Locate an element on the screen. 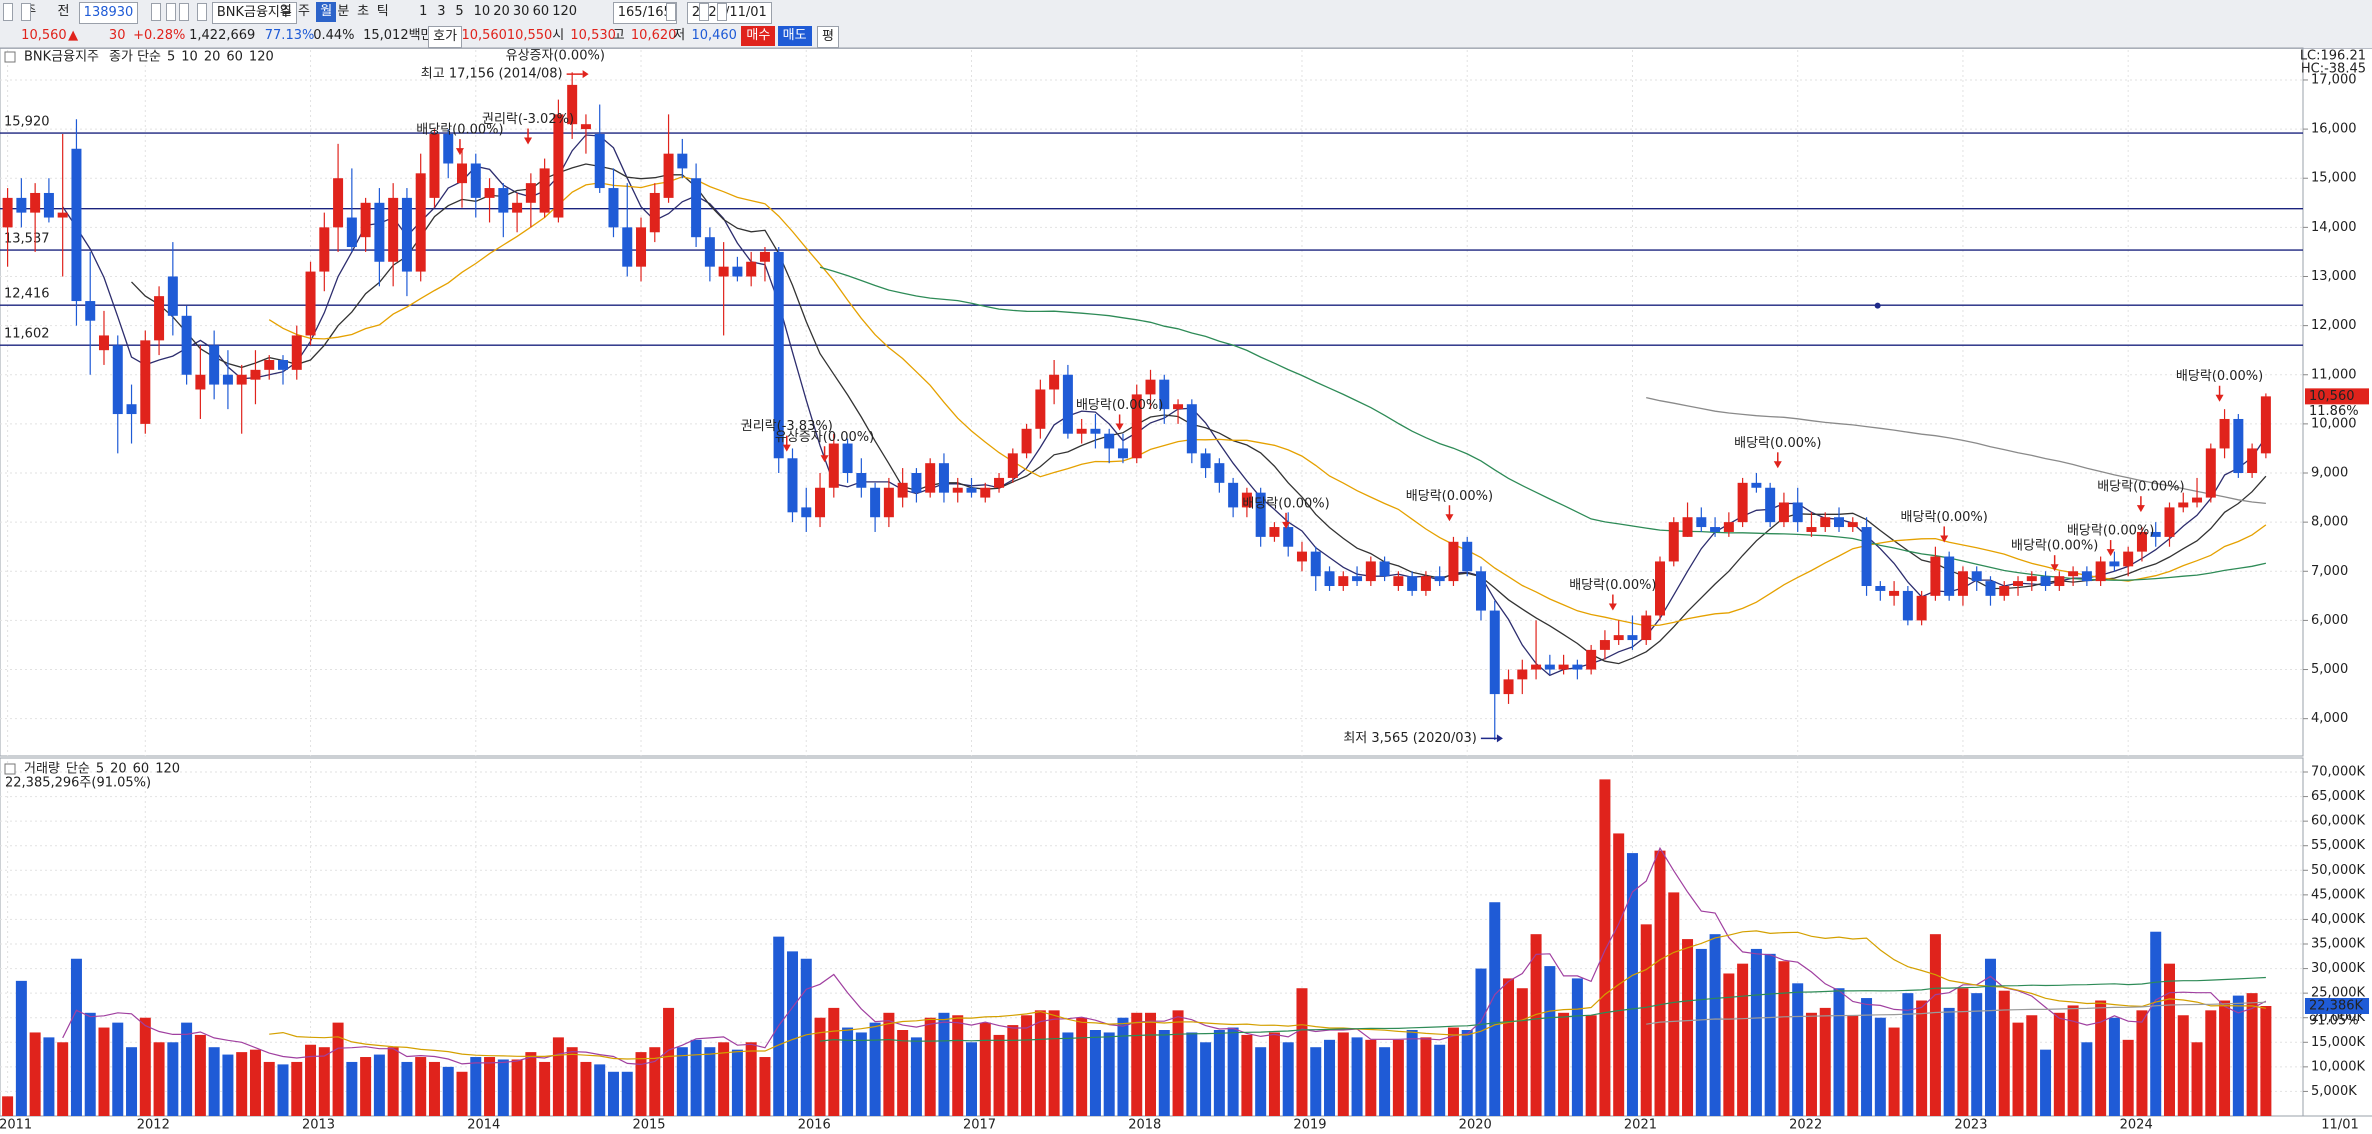 The width and height of the screenshot is (2372, 1134). toolbar-item: 5 is located at coordinates (459, 11).